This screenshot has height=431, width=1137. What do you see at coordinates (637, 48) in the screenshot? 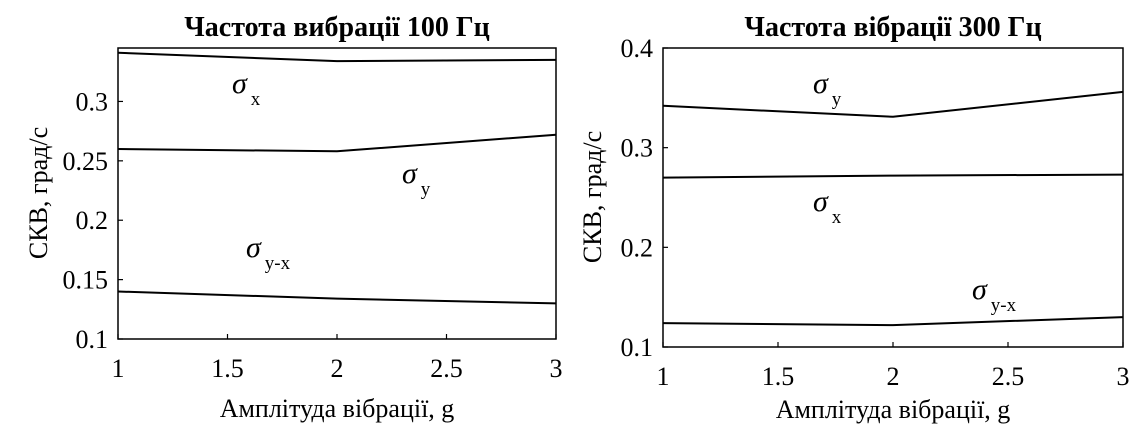
I see `y-tick-label: 0.4` at bounding box center [637, 48].